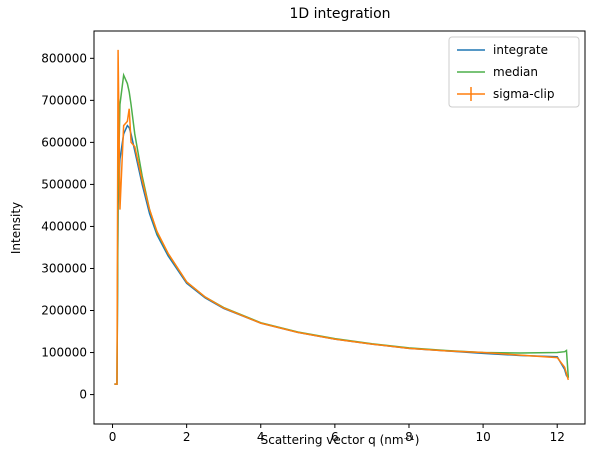 This screenshot has height=466, width=597. What do you see at coordinates (557, 437) in the screenshot?
I see `x-tick-label: 12` at bounding box center [557, 437].